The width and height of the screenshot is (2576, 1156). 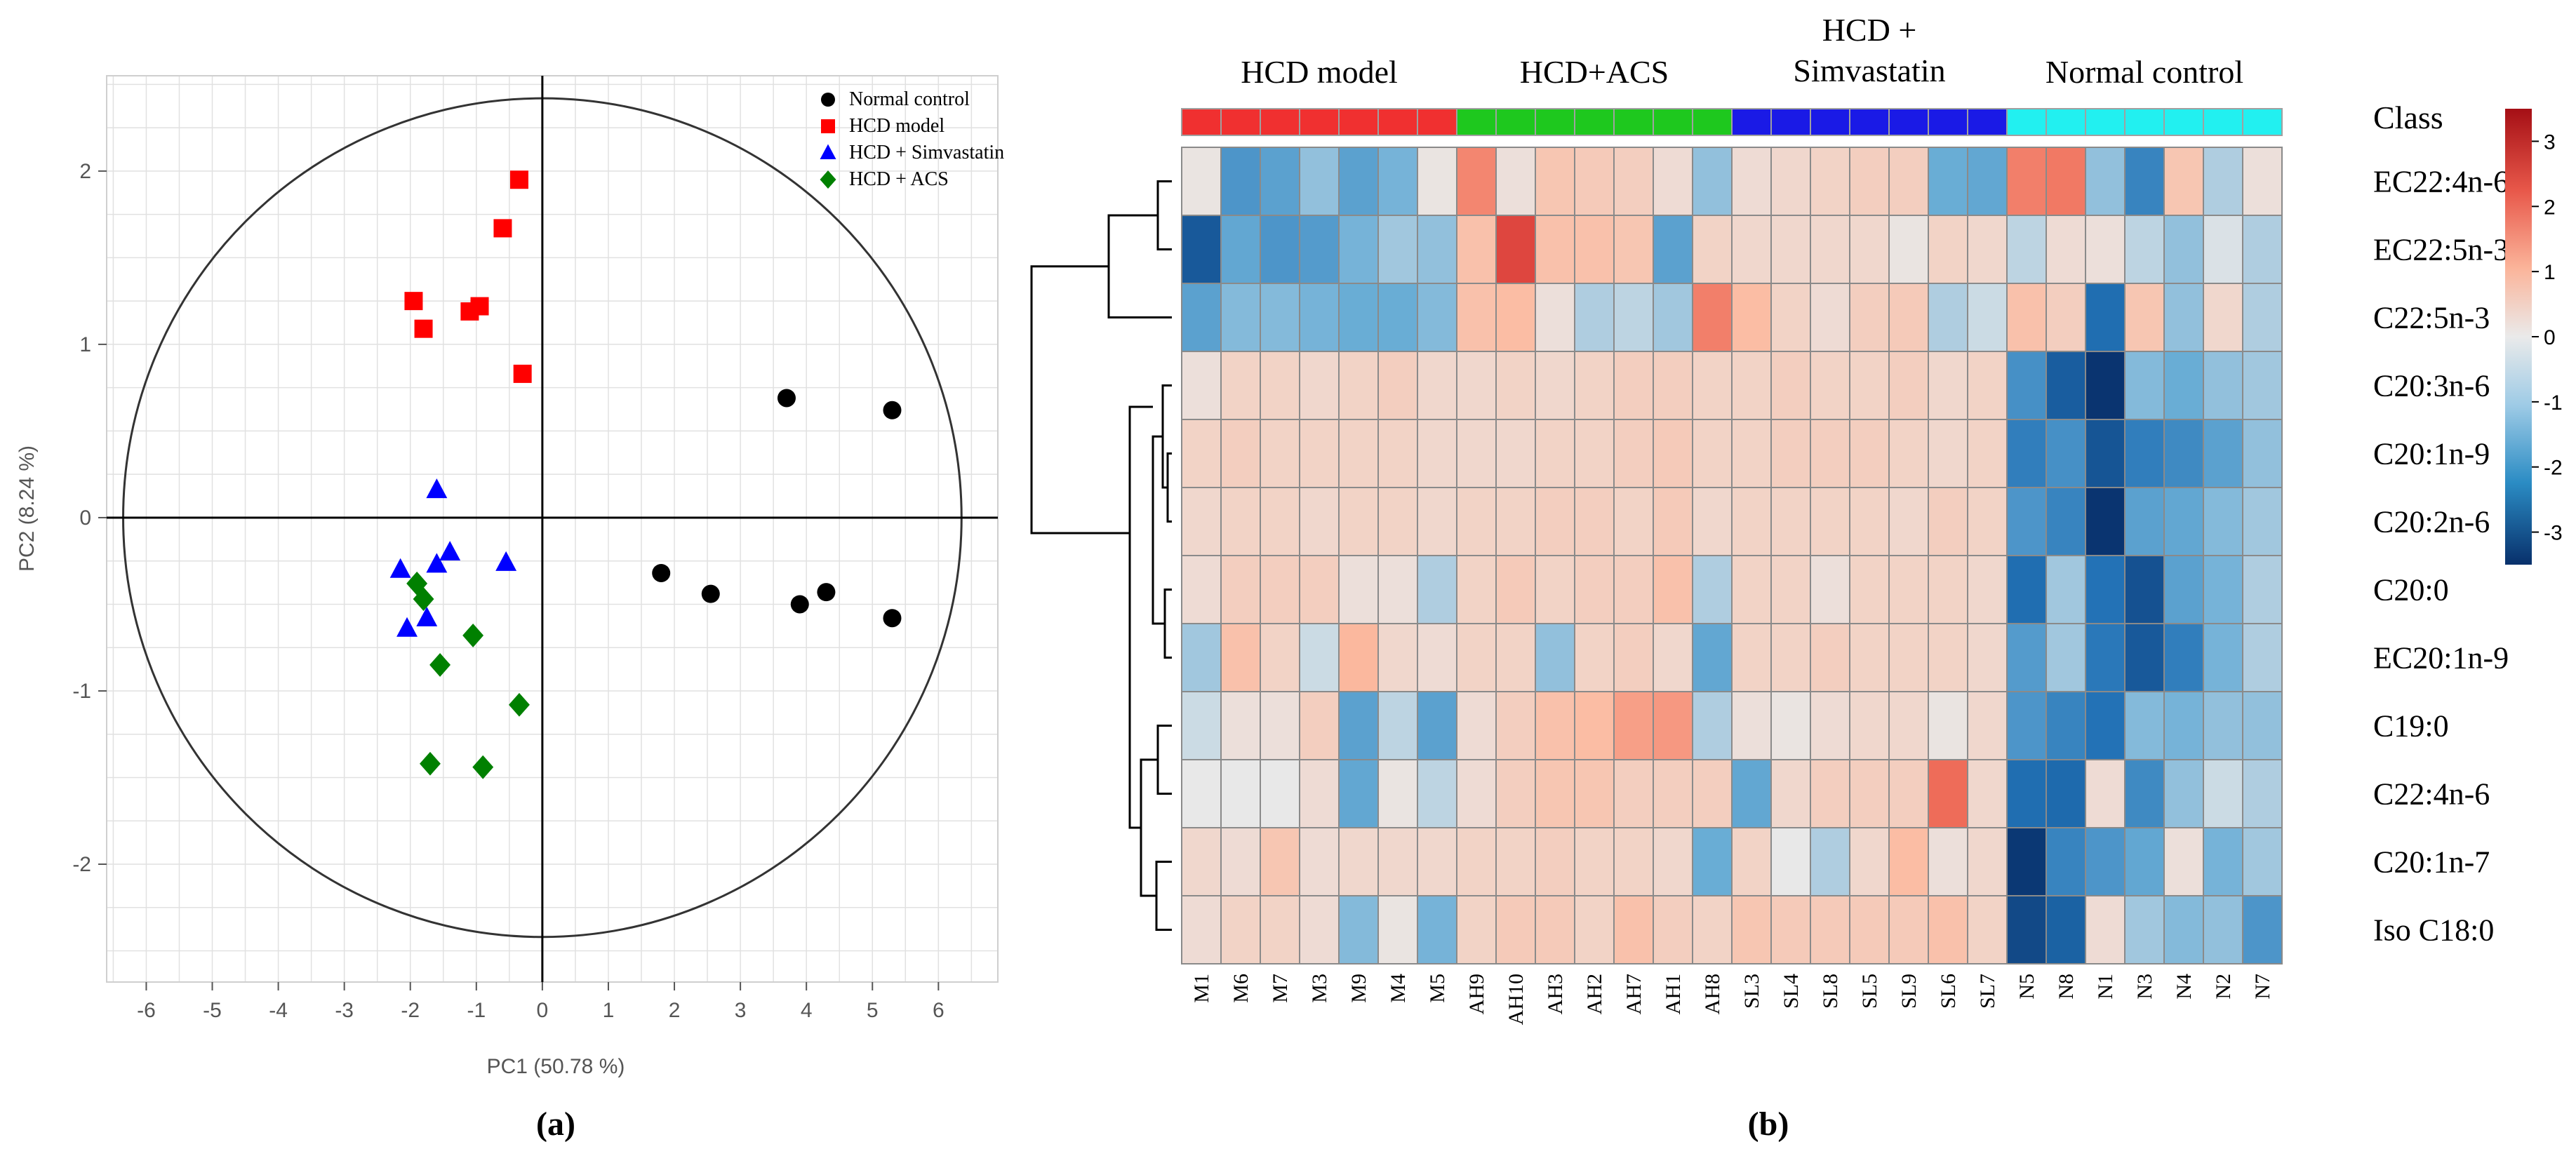 I want to click on x-tick-label: 3, so click(x=741, y=1011).